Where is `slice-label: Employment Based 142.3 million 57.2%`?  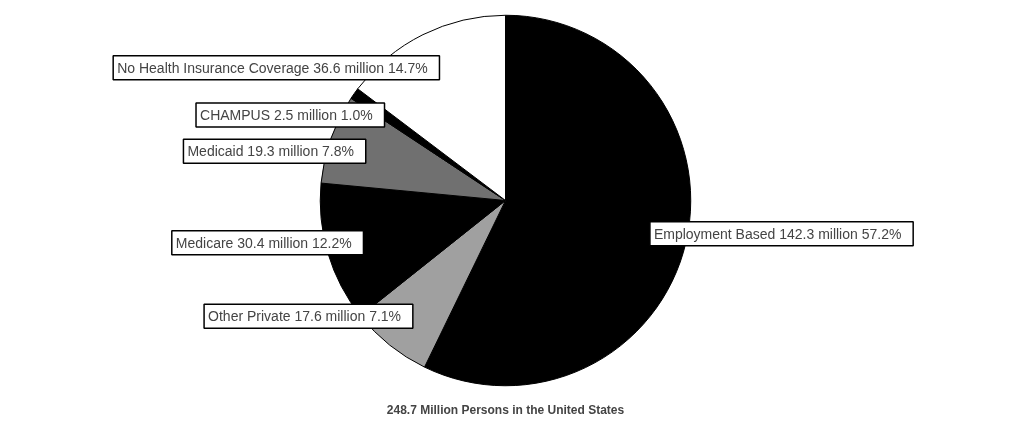 slice-label: Employment Based 142.3 million 57.2% is located at coordinates (777, 233).